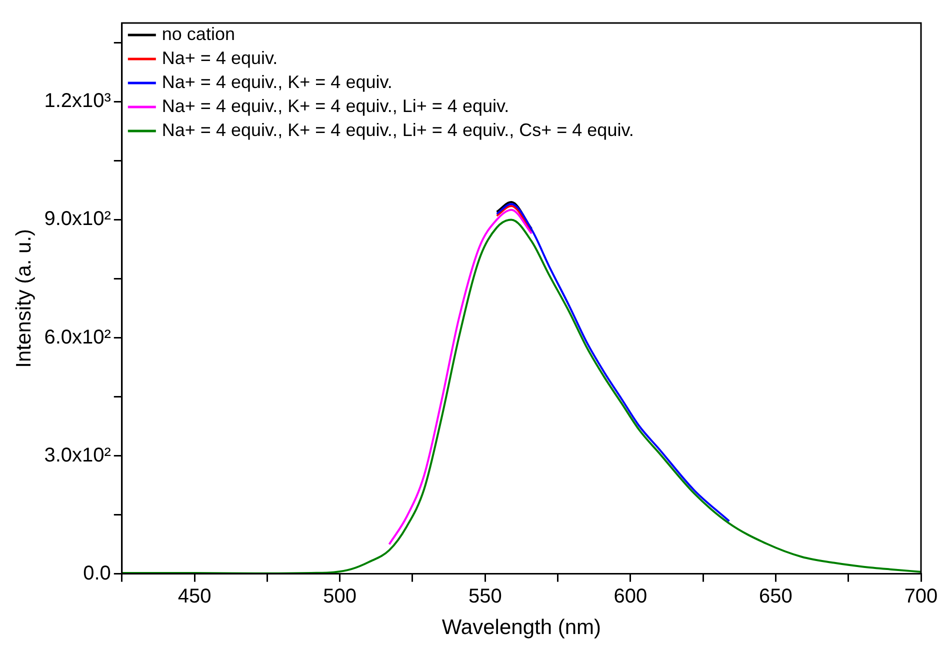 The height and width of the screenshot is (653, 949). I want to click on y-tick-label: 9.0x10², so click(78, 219).